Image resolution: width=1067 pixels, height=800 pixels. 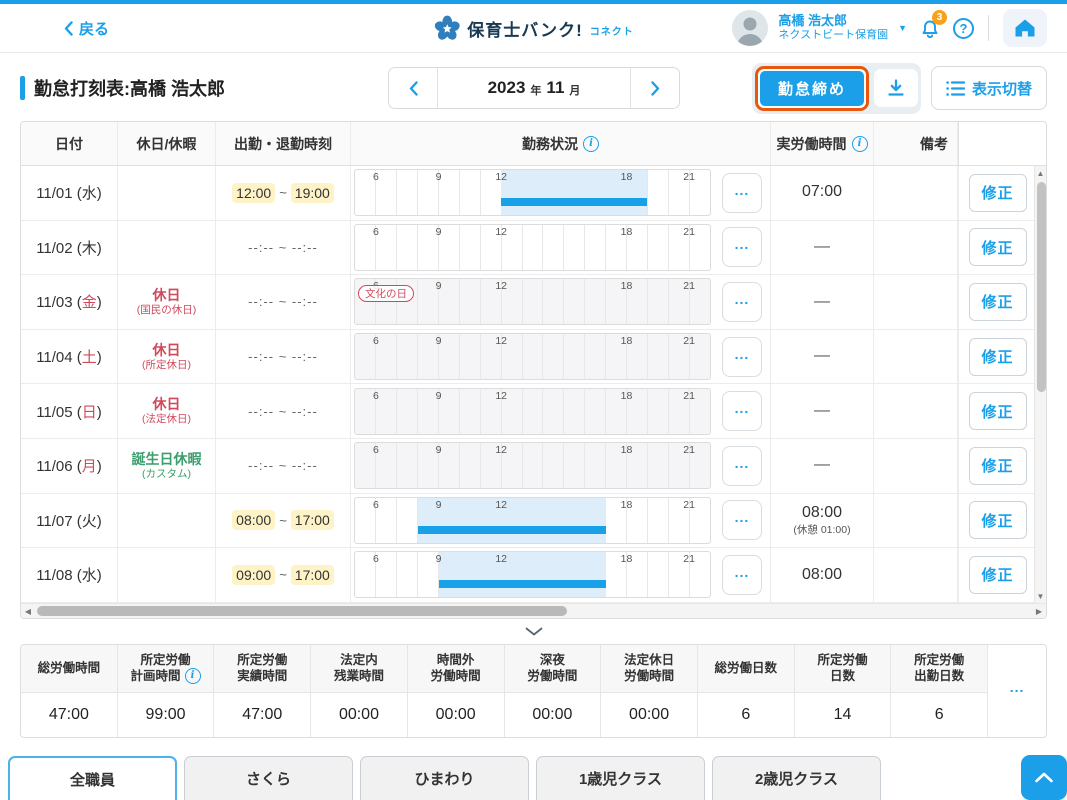 I want to click on summary-header-text: 所定労働, so click(x=165, y=659).